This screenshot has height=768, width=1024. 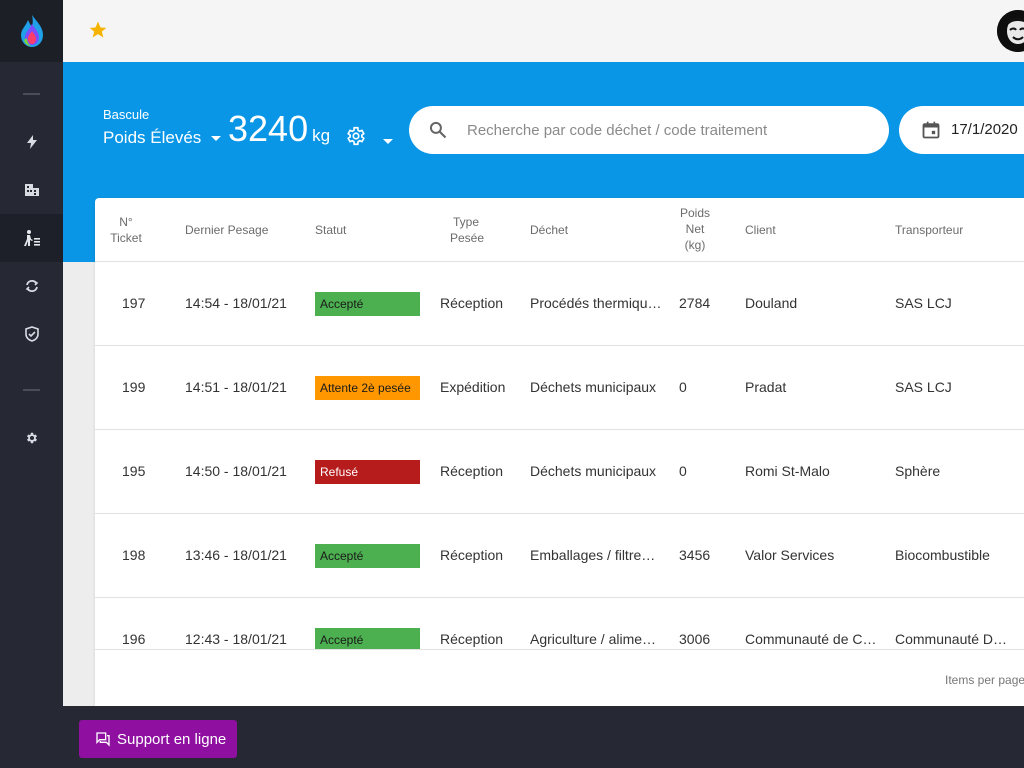 I want to click on support-label: Support en ligne, so click(x=172, y=739).